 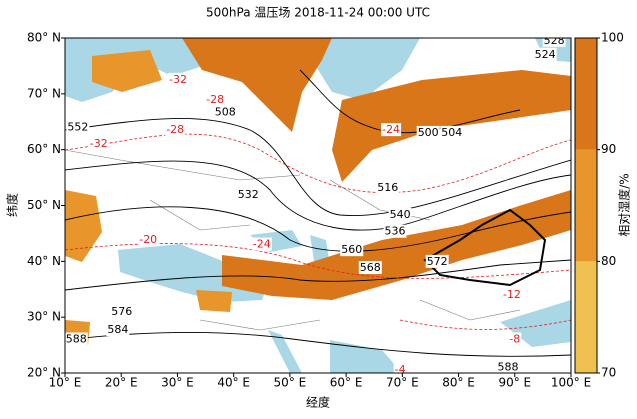 I want to click on height-label: 504, so click(x=451, y=132).